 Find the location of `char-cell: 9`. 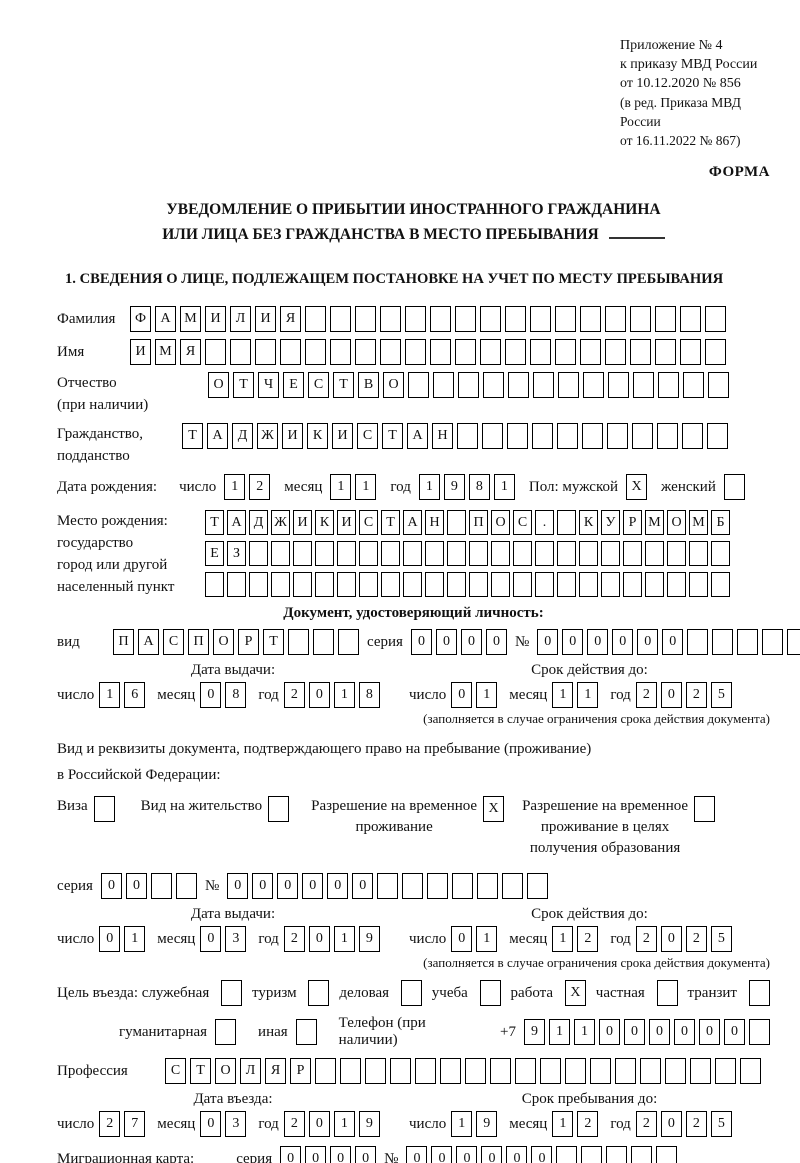

char-cell: 9 is located at coordinates (369, 939).